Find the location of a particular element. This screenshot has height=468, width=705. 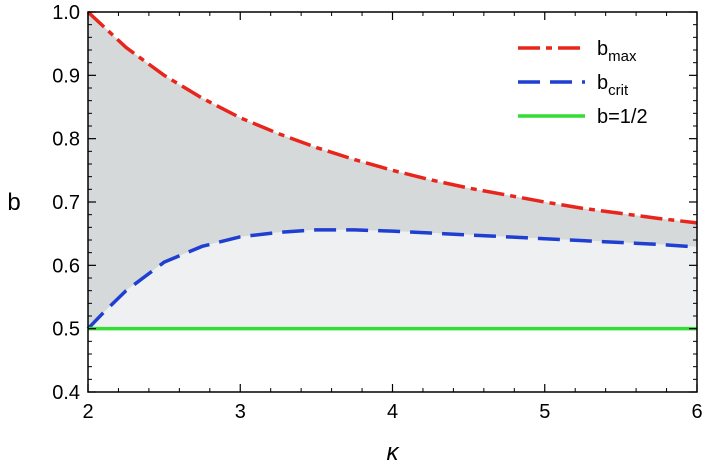

legend: bmax bcrit b=1/2 is located at coordinates (583, 83).